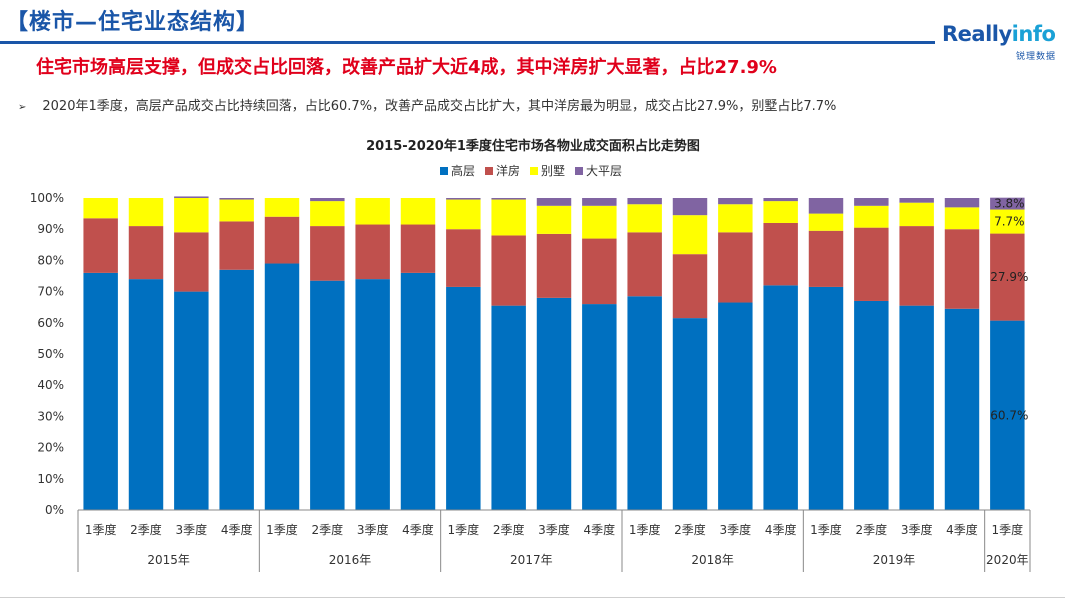  I want to click on legend-label-2: 别墅, so click(553, 171).